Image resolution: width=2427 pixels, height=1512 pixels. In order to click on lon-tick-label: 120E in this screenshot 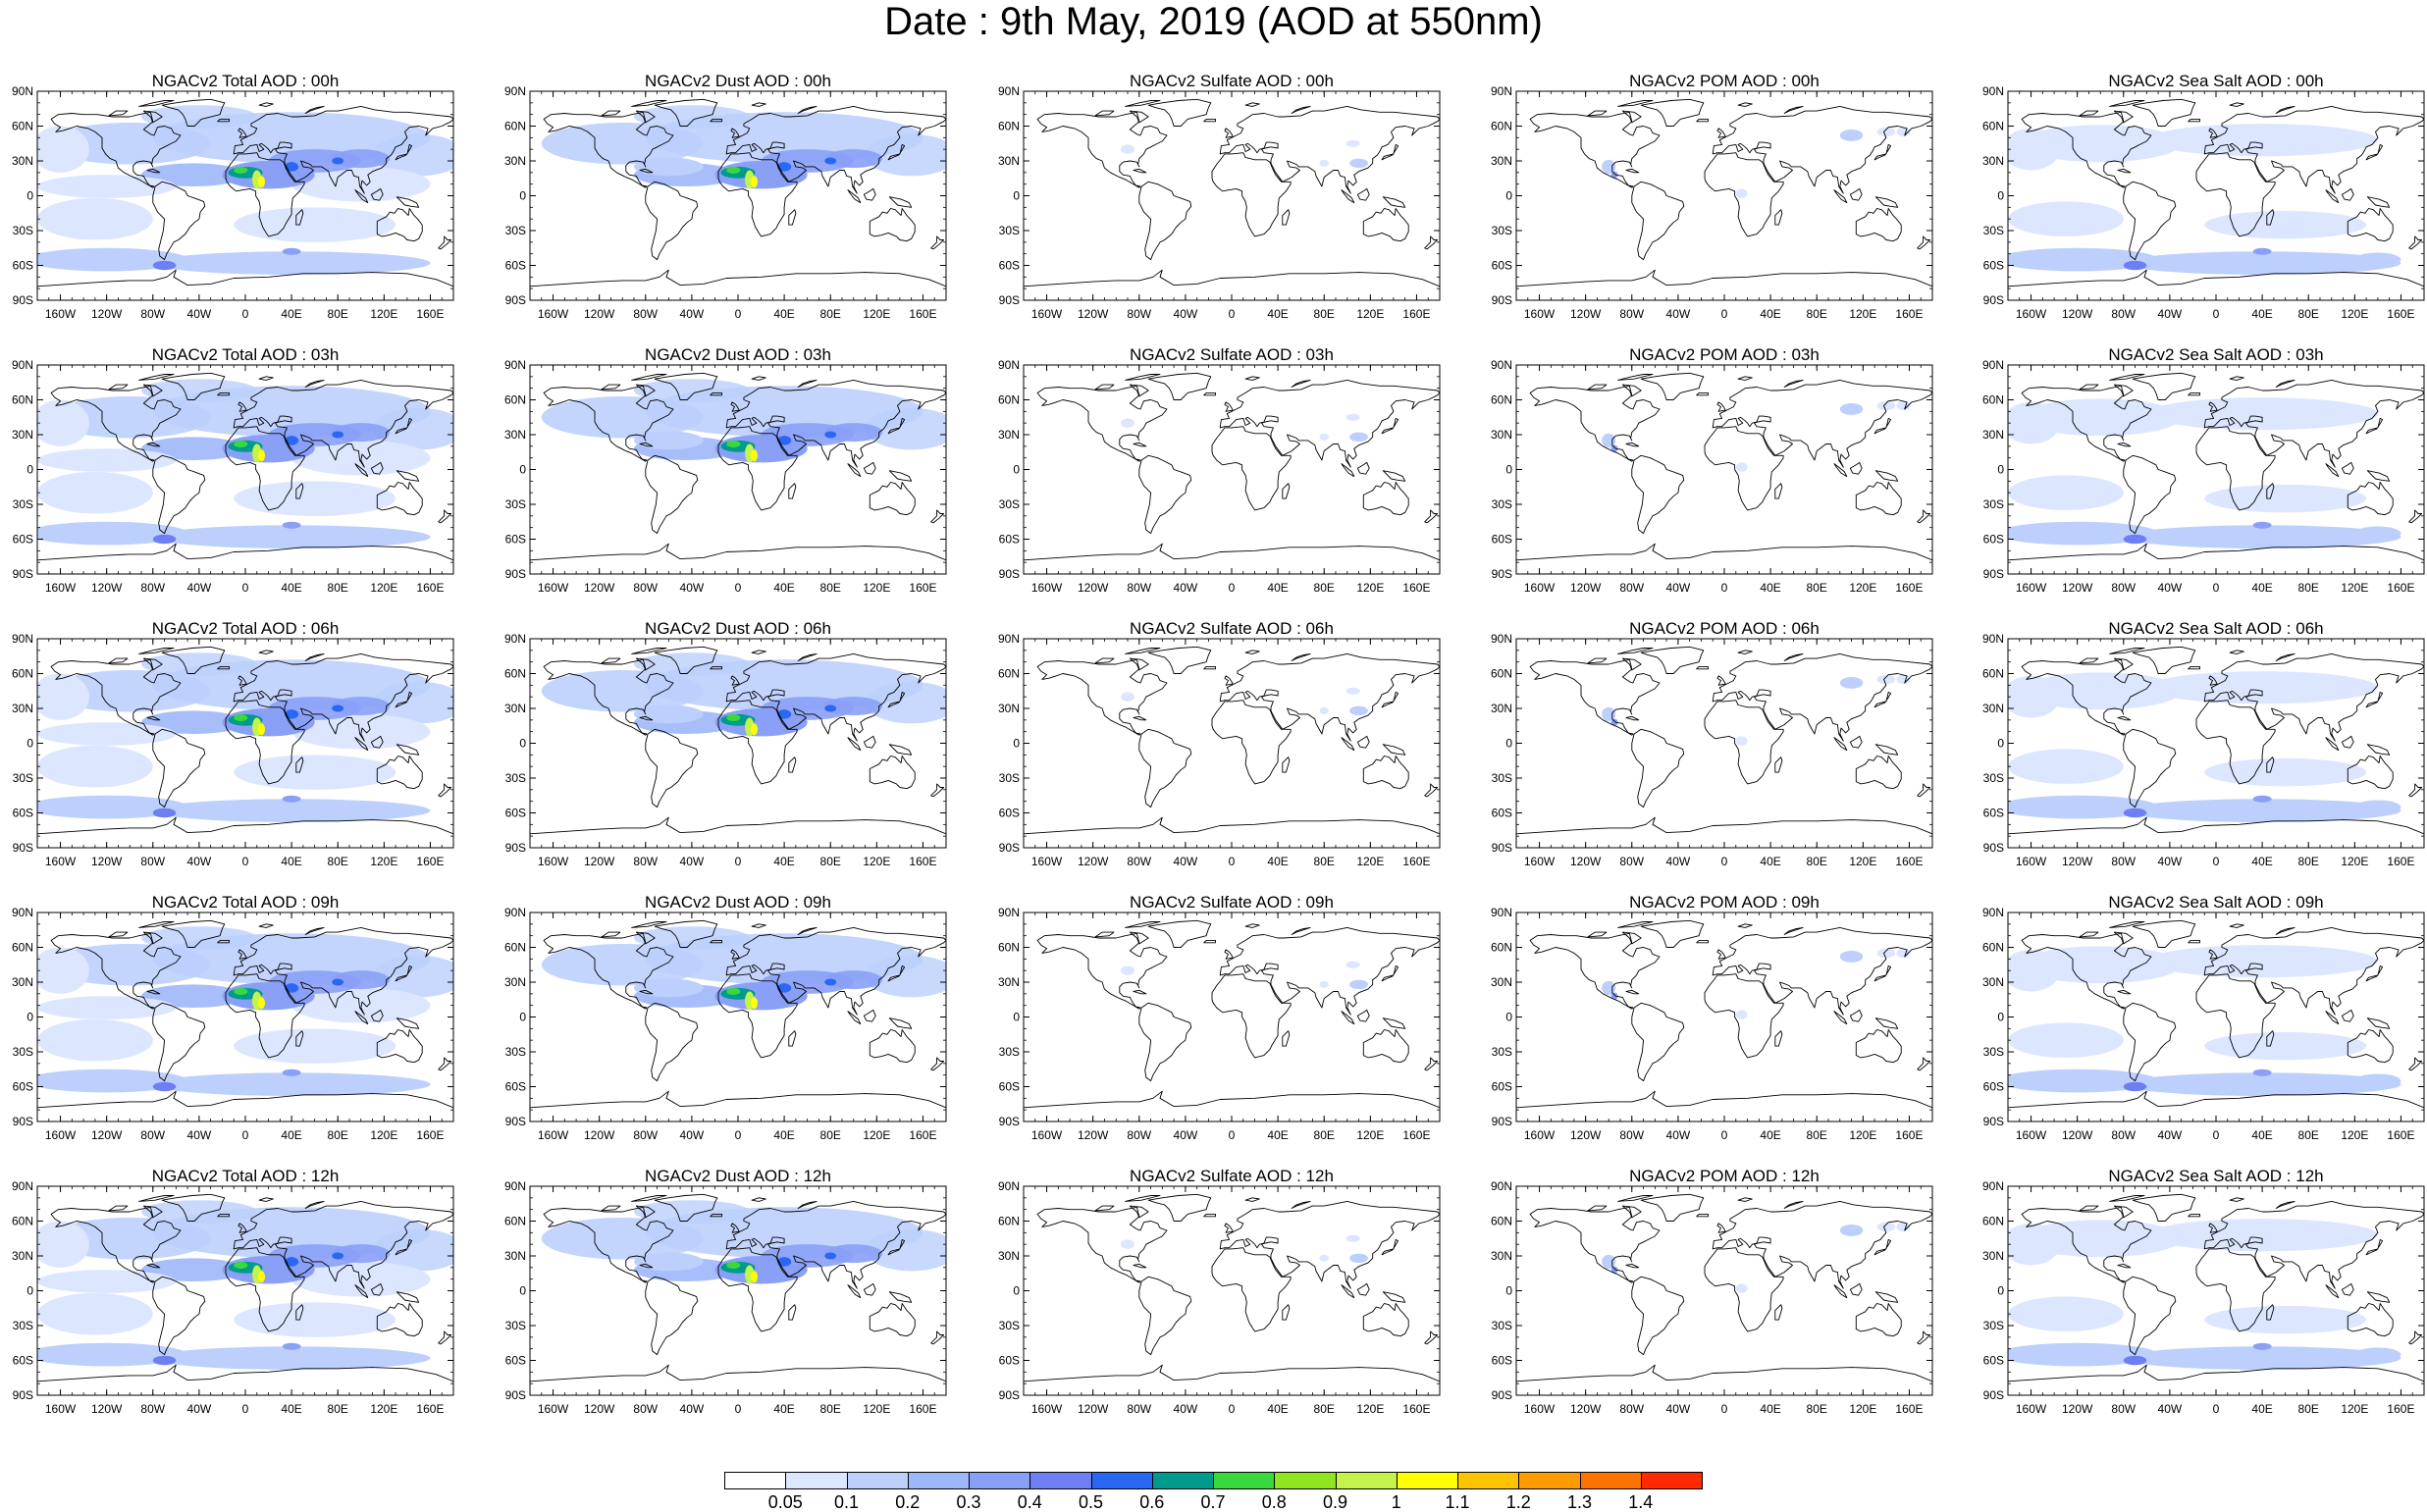, I will do `click(1862, 314)`.